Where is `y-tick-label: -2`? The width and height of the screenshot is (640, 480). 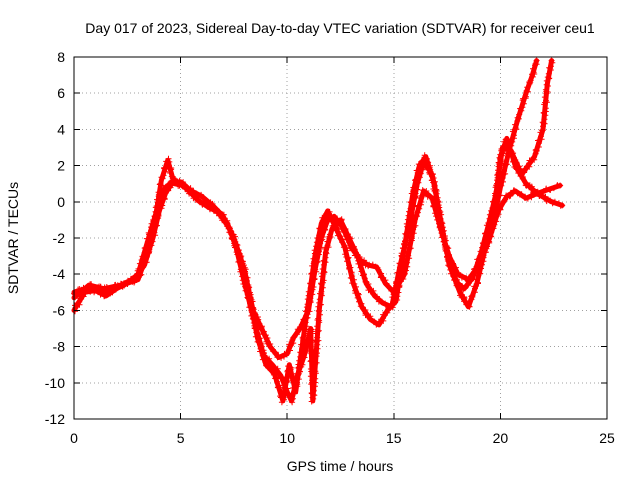
y-tick-label: -2 is located at coordinates (59, 238).